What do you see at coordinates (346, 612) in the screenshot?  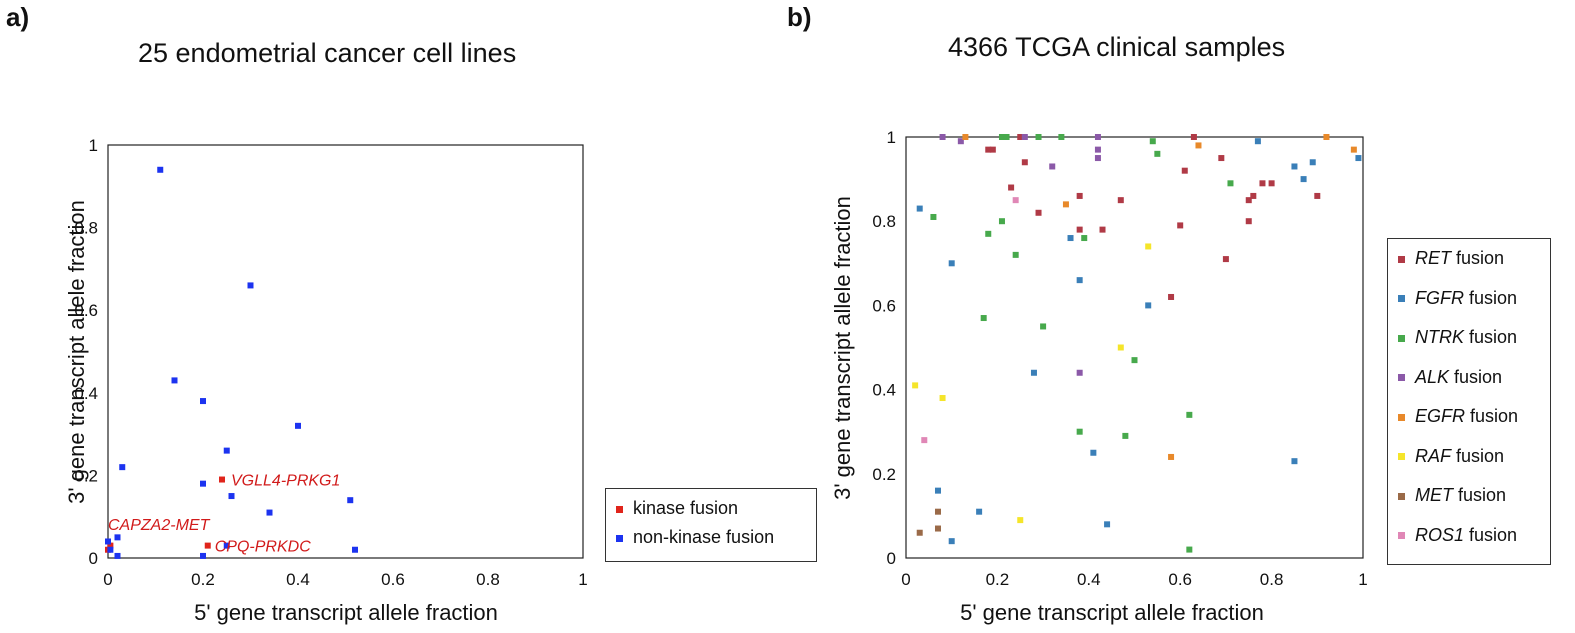 I see `x-axis-label-a: 5' gene transcript allele fraction` at bounding box center [346, 612].